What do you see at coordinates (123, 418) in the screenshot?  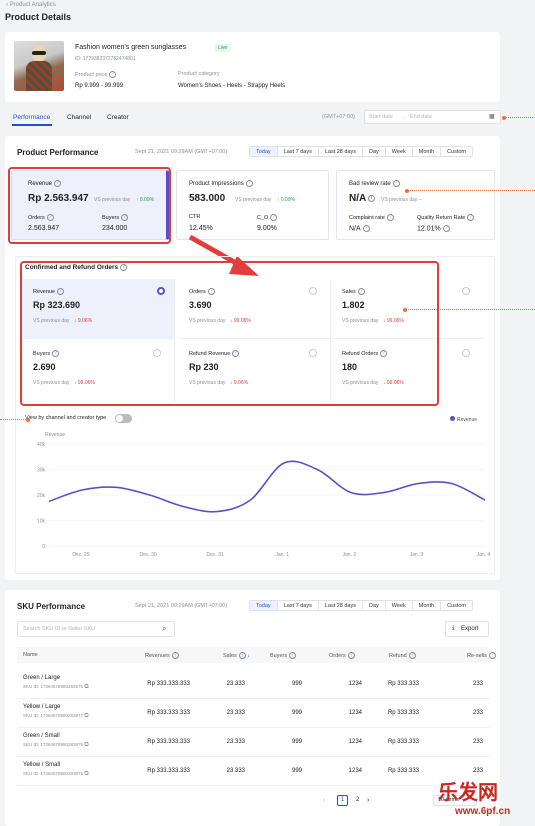 I see `view-by-channel-toggle` at bounding box center [123, 418].